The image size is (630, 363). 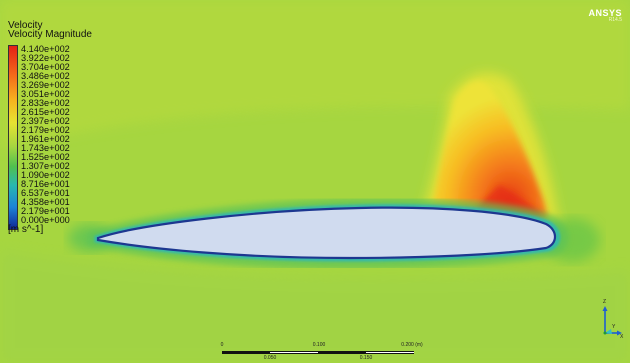 I want to click on scale-label: 0.150, so click(x=366, y=358).